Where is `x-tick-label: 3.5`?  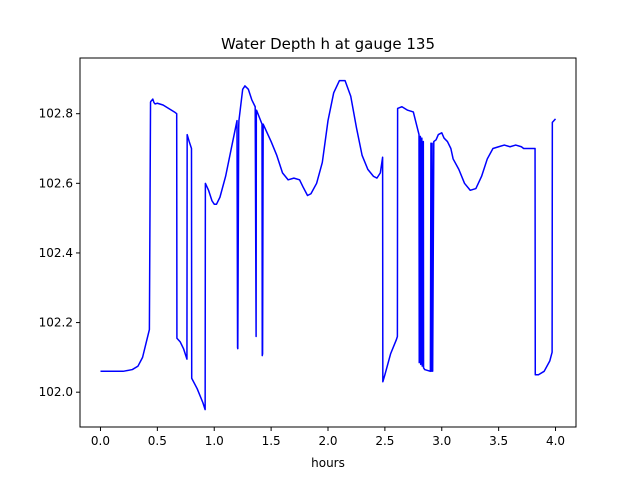 x-tick-label: 3.5 is located at coordinates (498, 441).